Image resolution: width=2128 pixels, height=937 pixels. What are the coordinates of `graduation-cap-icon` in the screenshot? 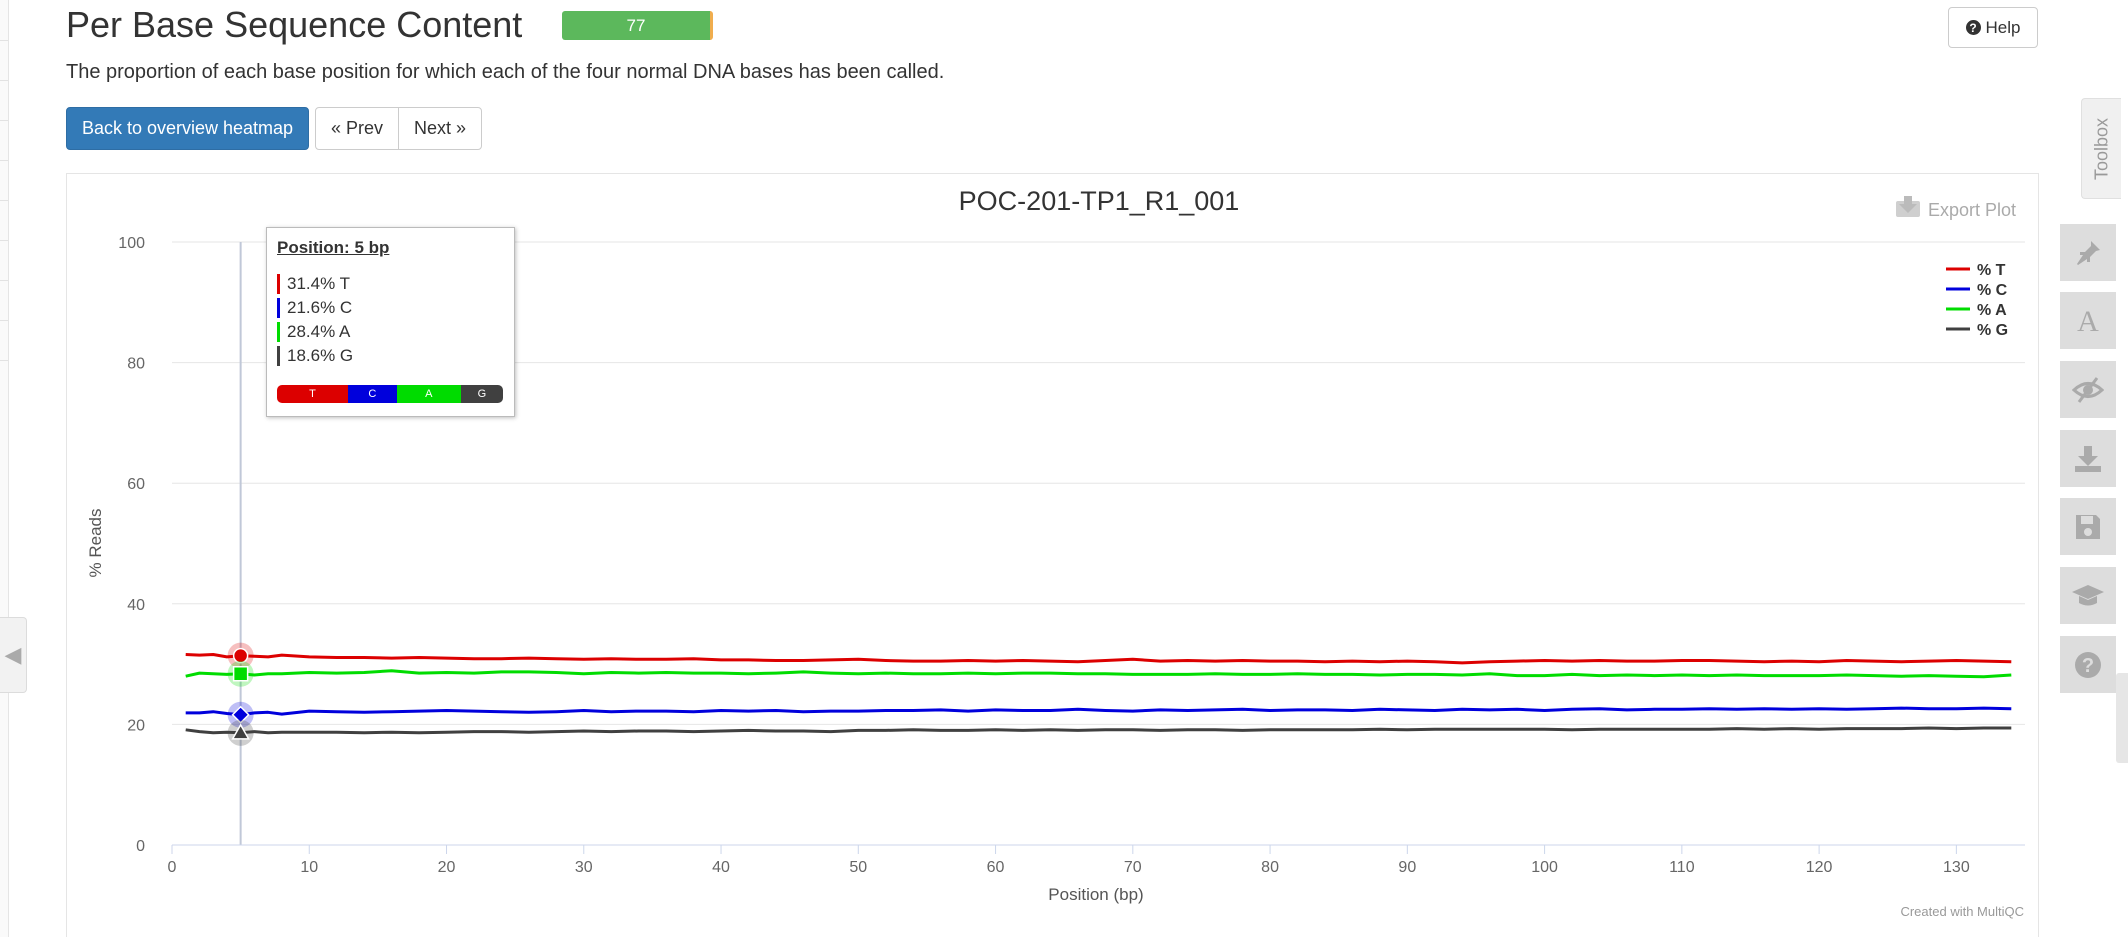 It's located at (2088, 594).